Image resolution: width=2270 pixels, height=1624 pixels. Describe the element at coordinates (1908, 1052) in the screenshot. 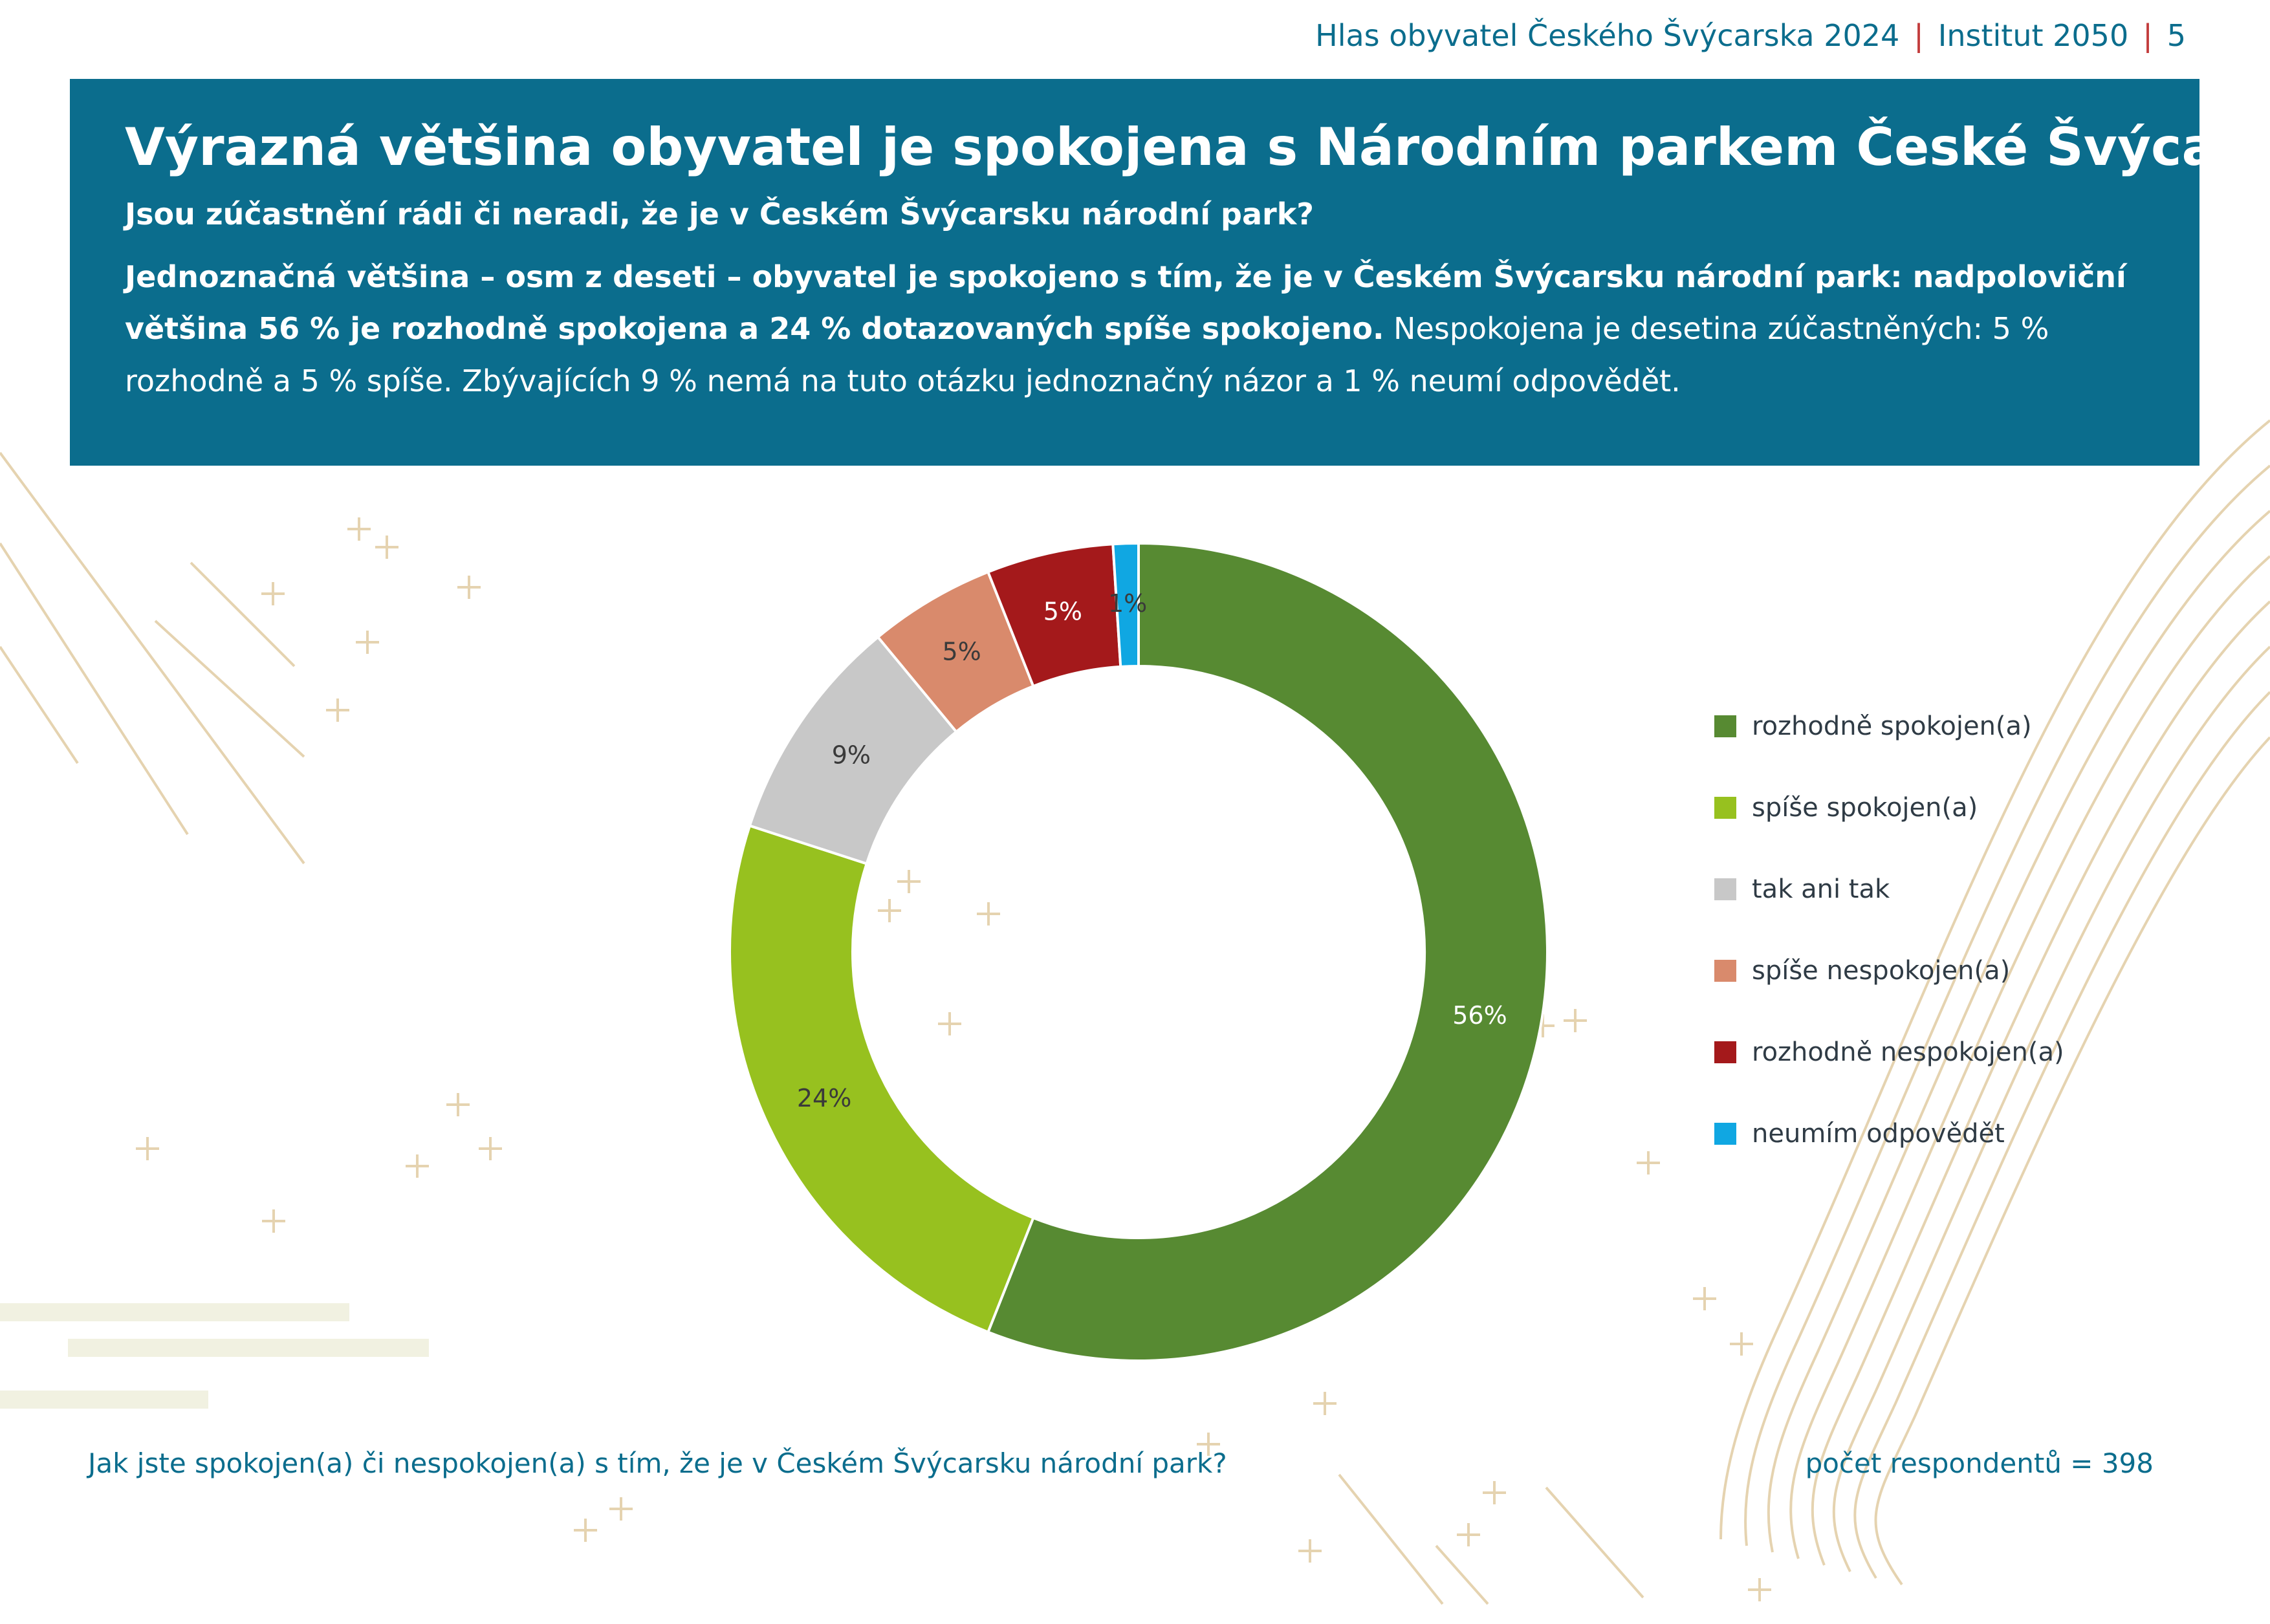

I see `legend-label: rozhodně nespokojen(a)` at that location.